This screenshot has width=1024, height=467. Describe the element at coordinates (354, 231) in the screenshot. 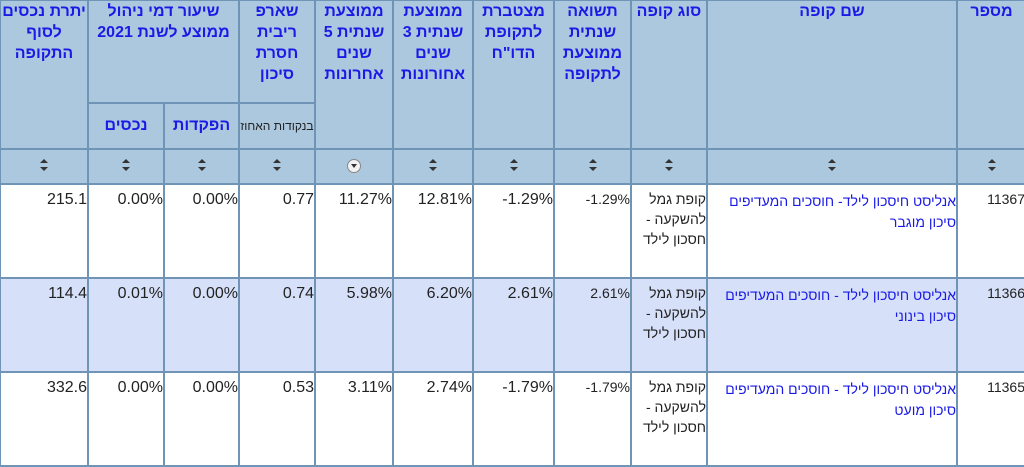

I see `avg-5-years: 11.27%` at that location.